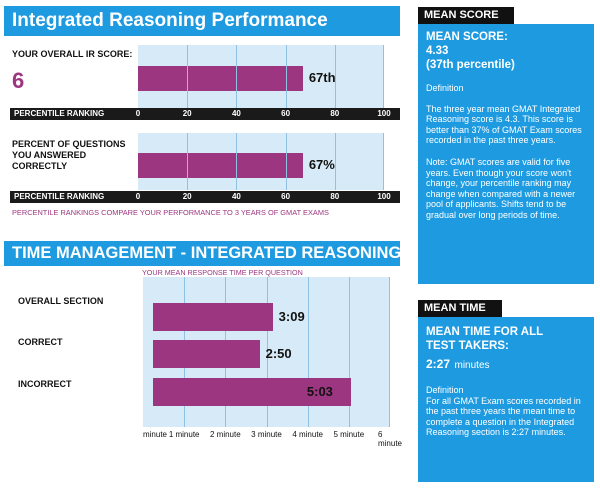 The width and height of the screenshot is (600, 494). Describe the element at coordinates (61, 301) in the screenshot. I see `time-category-overall: OVERALL SECTION` at that location.